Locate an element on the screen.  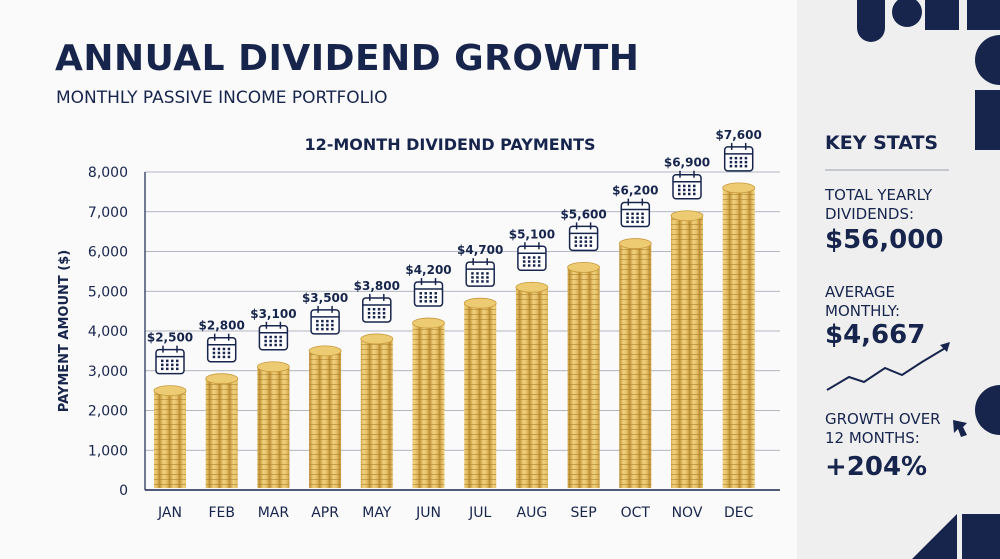
x-tick-label: FEB is located at coordinates (221, 513).